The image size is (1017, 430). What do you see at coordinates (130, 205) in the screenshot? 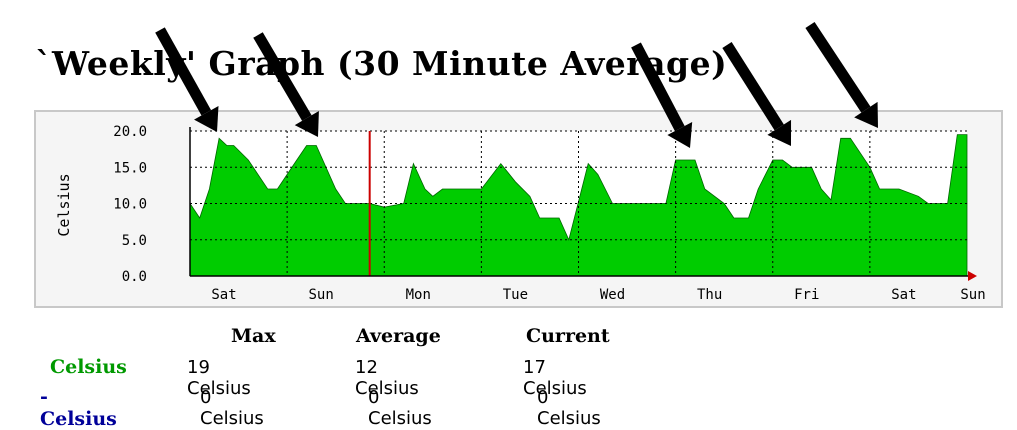
I see `y-tick-label: 10.0` at bounding box center [130, 205].